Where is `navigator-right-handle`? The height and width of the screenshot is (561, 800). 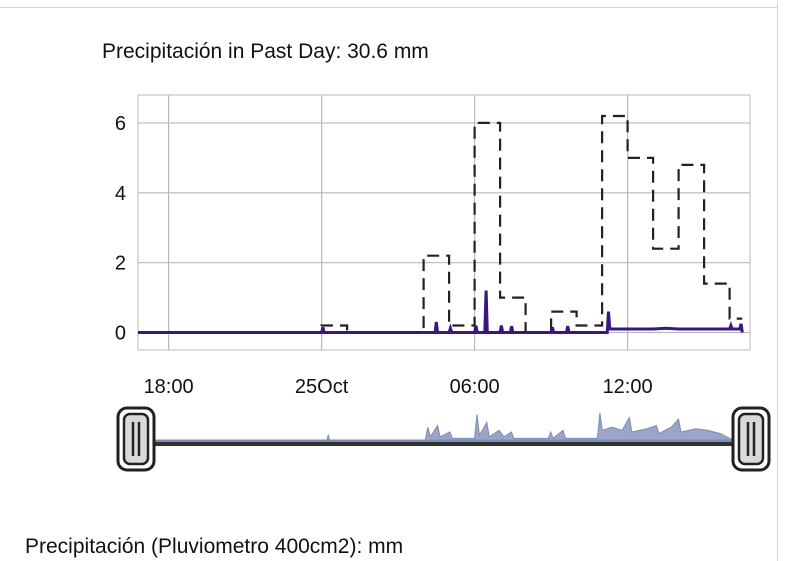 navigator-right-handle is located at coordinates (751, 439).